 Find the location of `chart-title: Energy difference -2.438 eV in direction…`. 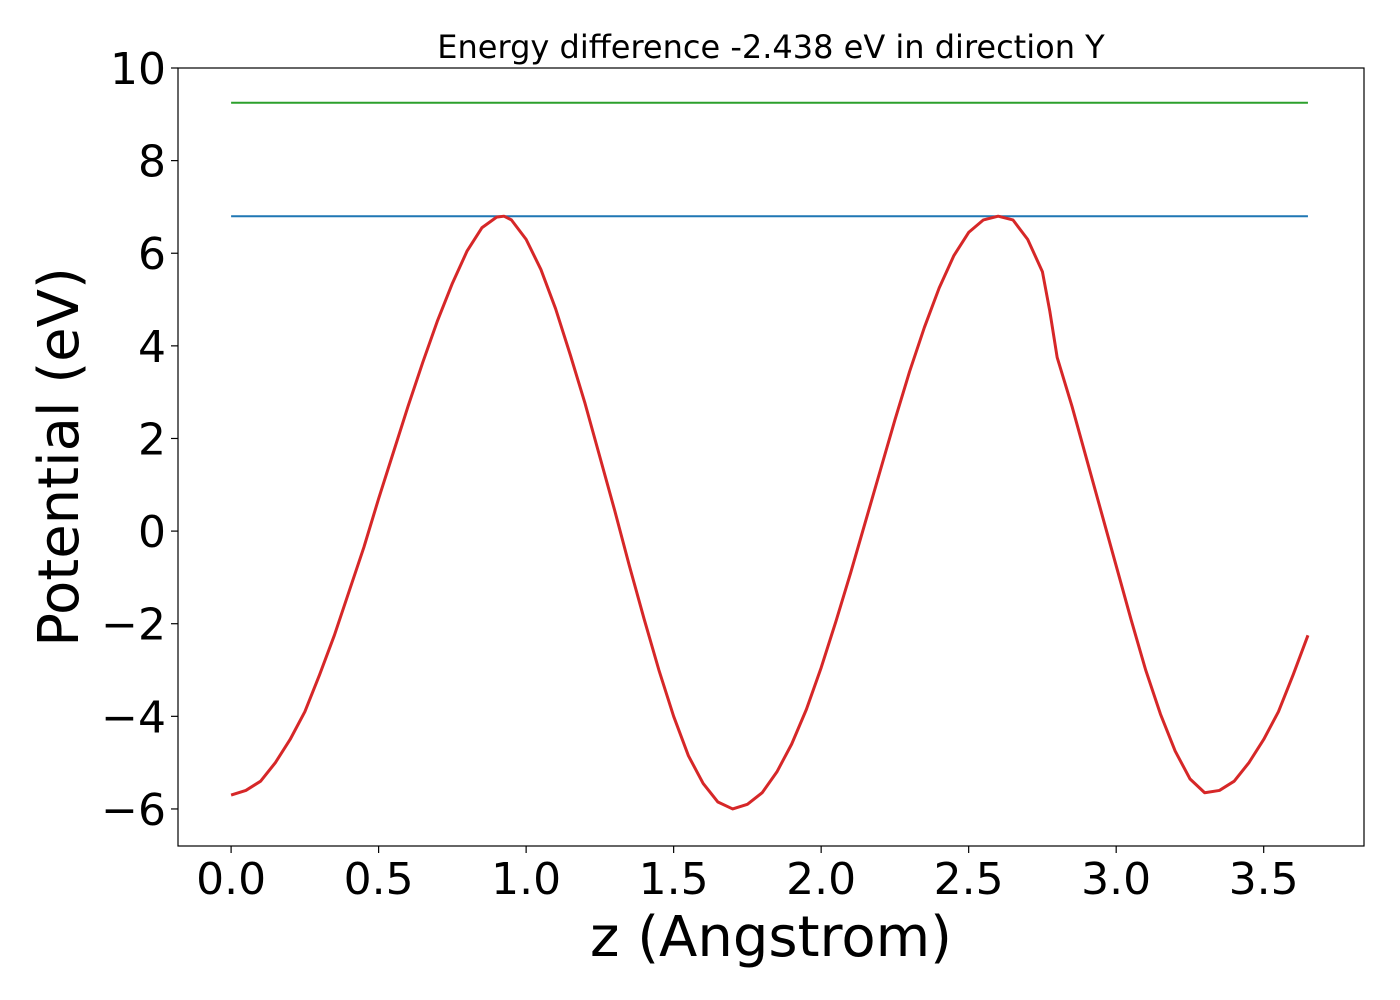

chart-title: Energy difference -2.438 eV in direction… is located at coordinates (771, 47).